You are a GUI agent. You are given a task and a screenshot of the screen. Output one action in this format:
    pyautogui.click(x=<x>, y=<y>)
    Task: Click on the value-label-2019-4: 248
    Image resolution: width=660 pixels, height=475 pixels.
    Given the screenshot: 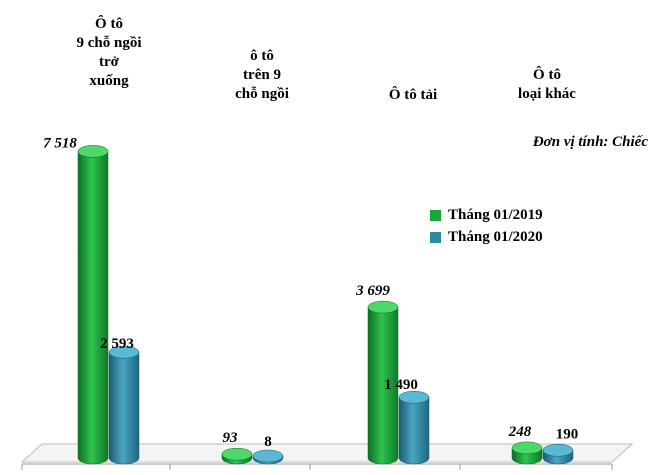 What is the action you would take?
    pyautogui.click(x=520, y=432)
    